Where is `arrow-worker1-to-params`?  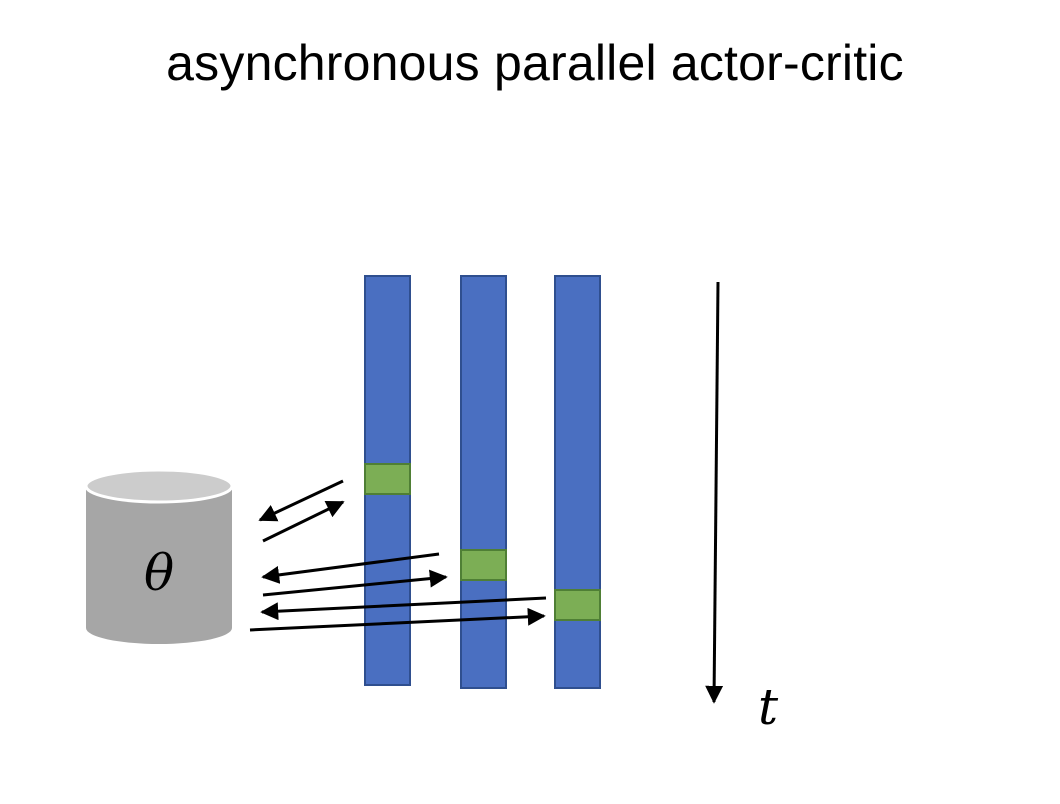 arrow-worker1-to-params is located at coordinates (301, 500).